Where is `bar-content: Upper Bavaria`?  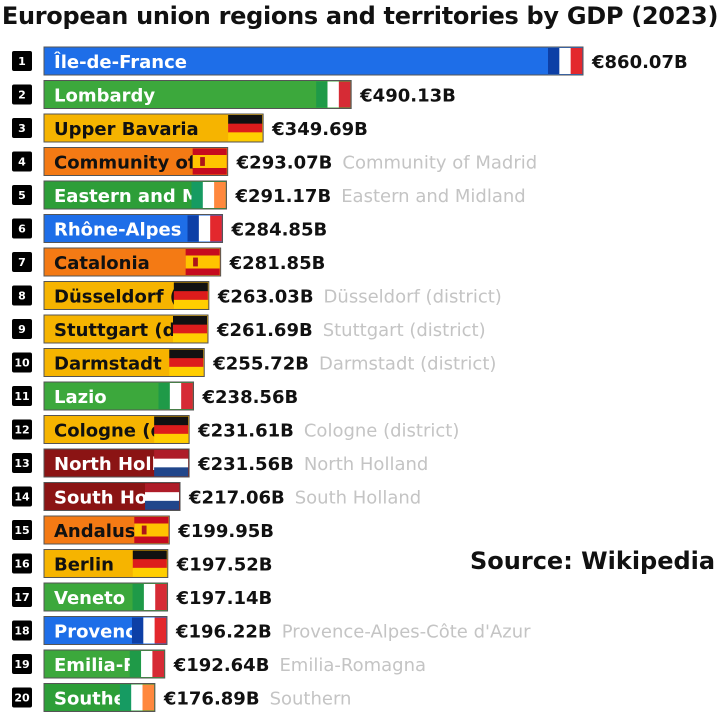
bar-content: Upper Bavaria is located at coordinates (158, 128).